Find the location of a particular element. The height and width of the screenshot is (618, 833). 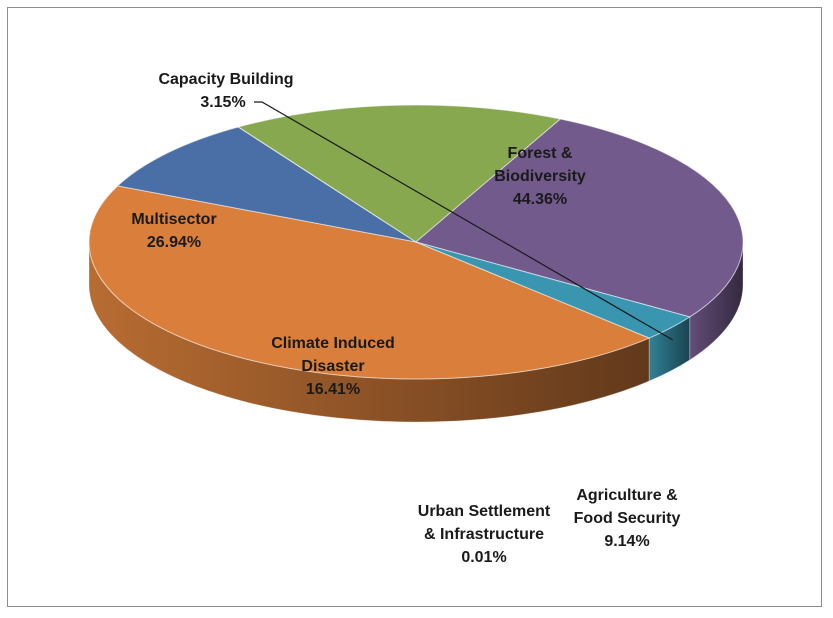

slice-label-text: & Infrastructure is located at coordinates (484, 534).